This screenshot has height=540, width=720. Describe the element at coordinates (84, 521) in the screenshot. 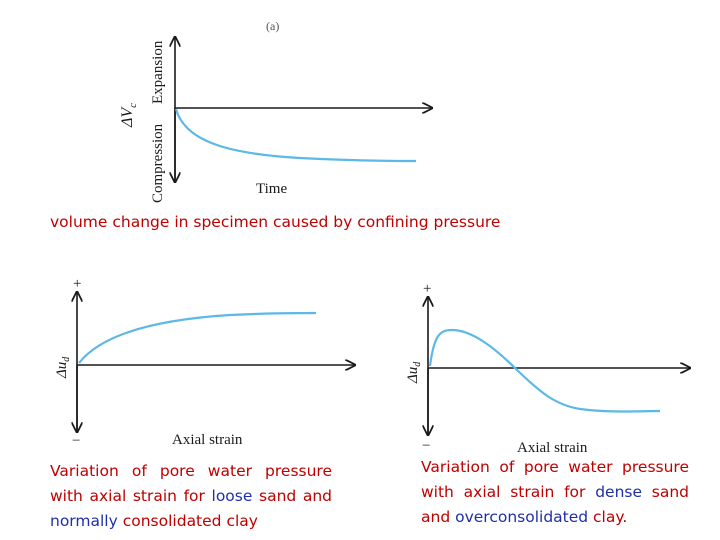

I see `left-caption-highlight-normally: normally` at that location.